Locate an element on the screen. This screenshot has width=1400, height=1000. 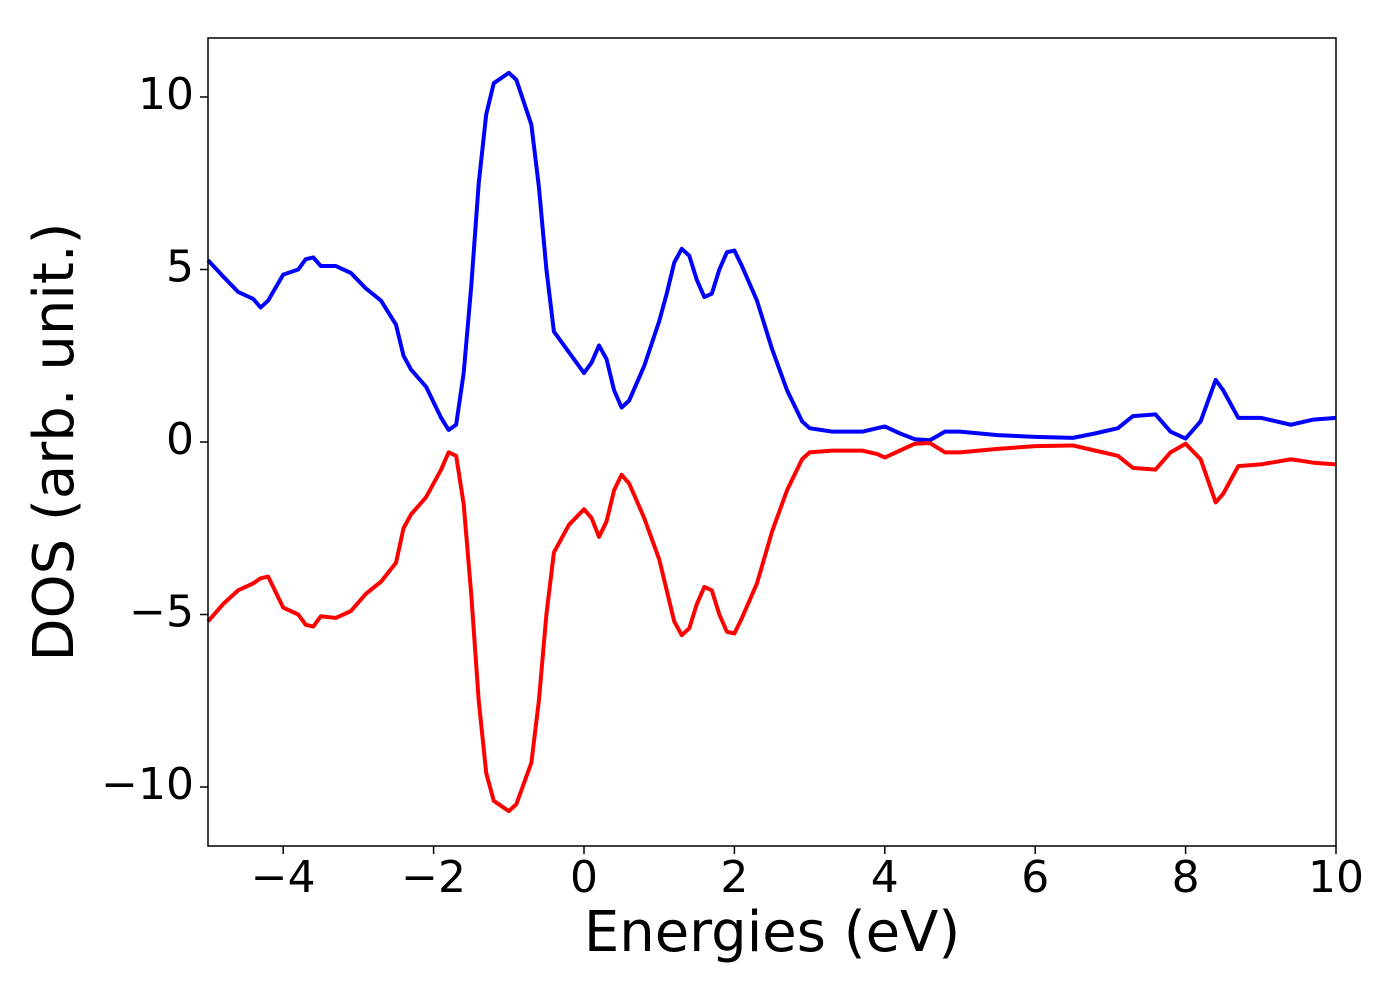
x-tick-label: 8 is located at coordinates (1186, 877).